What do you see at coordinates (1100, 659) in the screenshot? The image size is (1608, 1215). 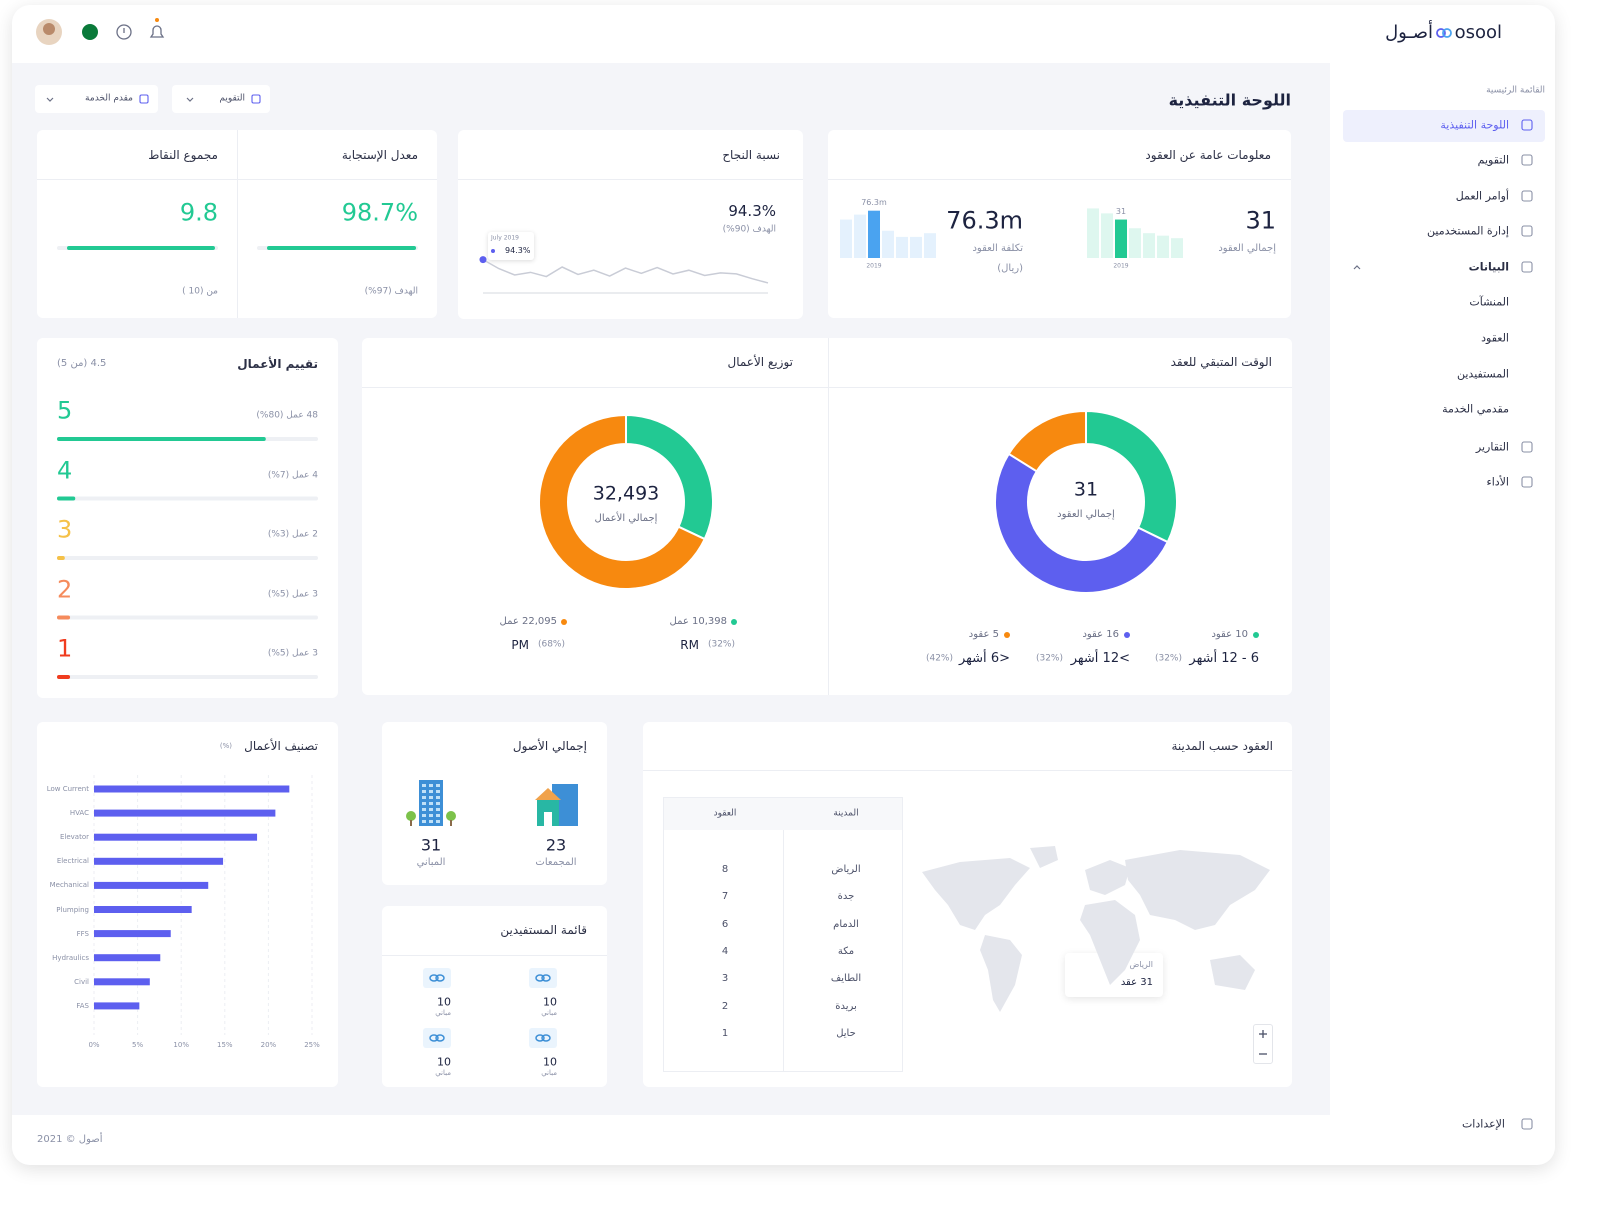 I see `legend-name: >12 أشهر` at bounding box center [1100, 659].